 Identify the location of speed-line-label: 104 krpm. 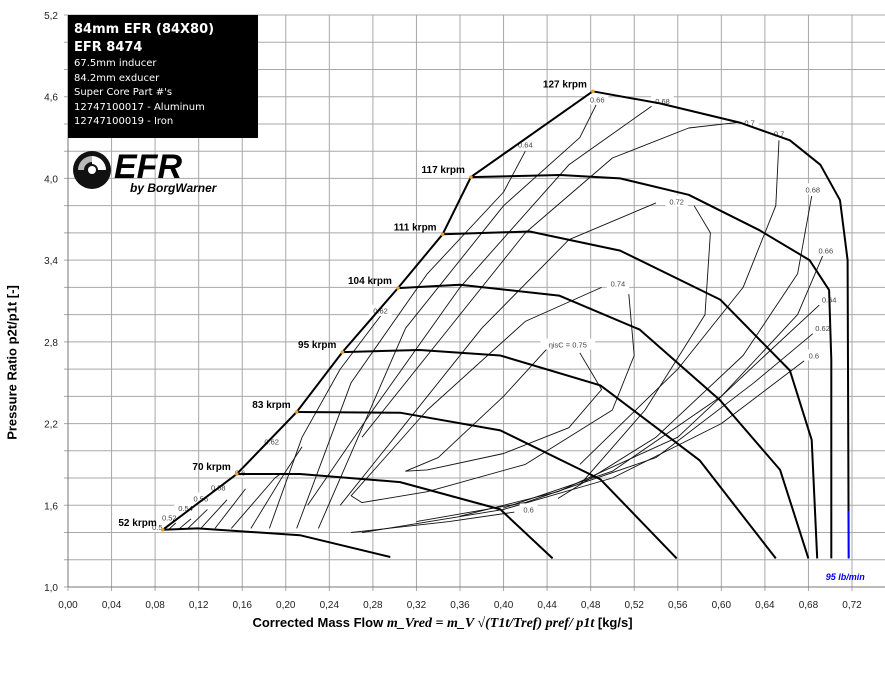
(370, 281).